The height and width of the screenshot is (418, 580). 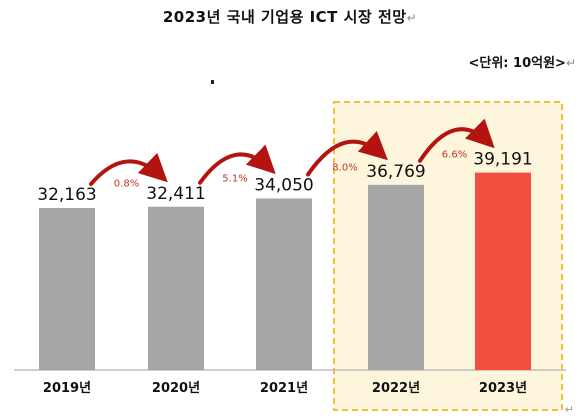 What do you see at coordinates (344, 168) in the screenshot?
I see `growth-rate-label: 8.0%` at bounding box center [344, 168].